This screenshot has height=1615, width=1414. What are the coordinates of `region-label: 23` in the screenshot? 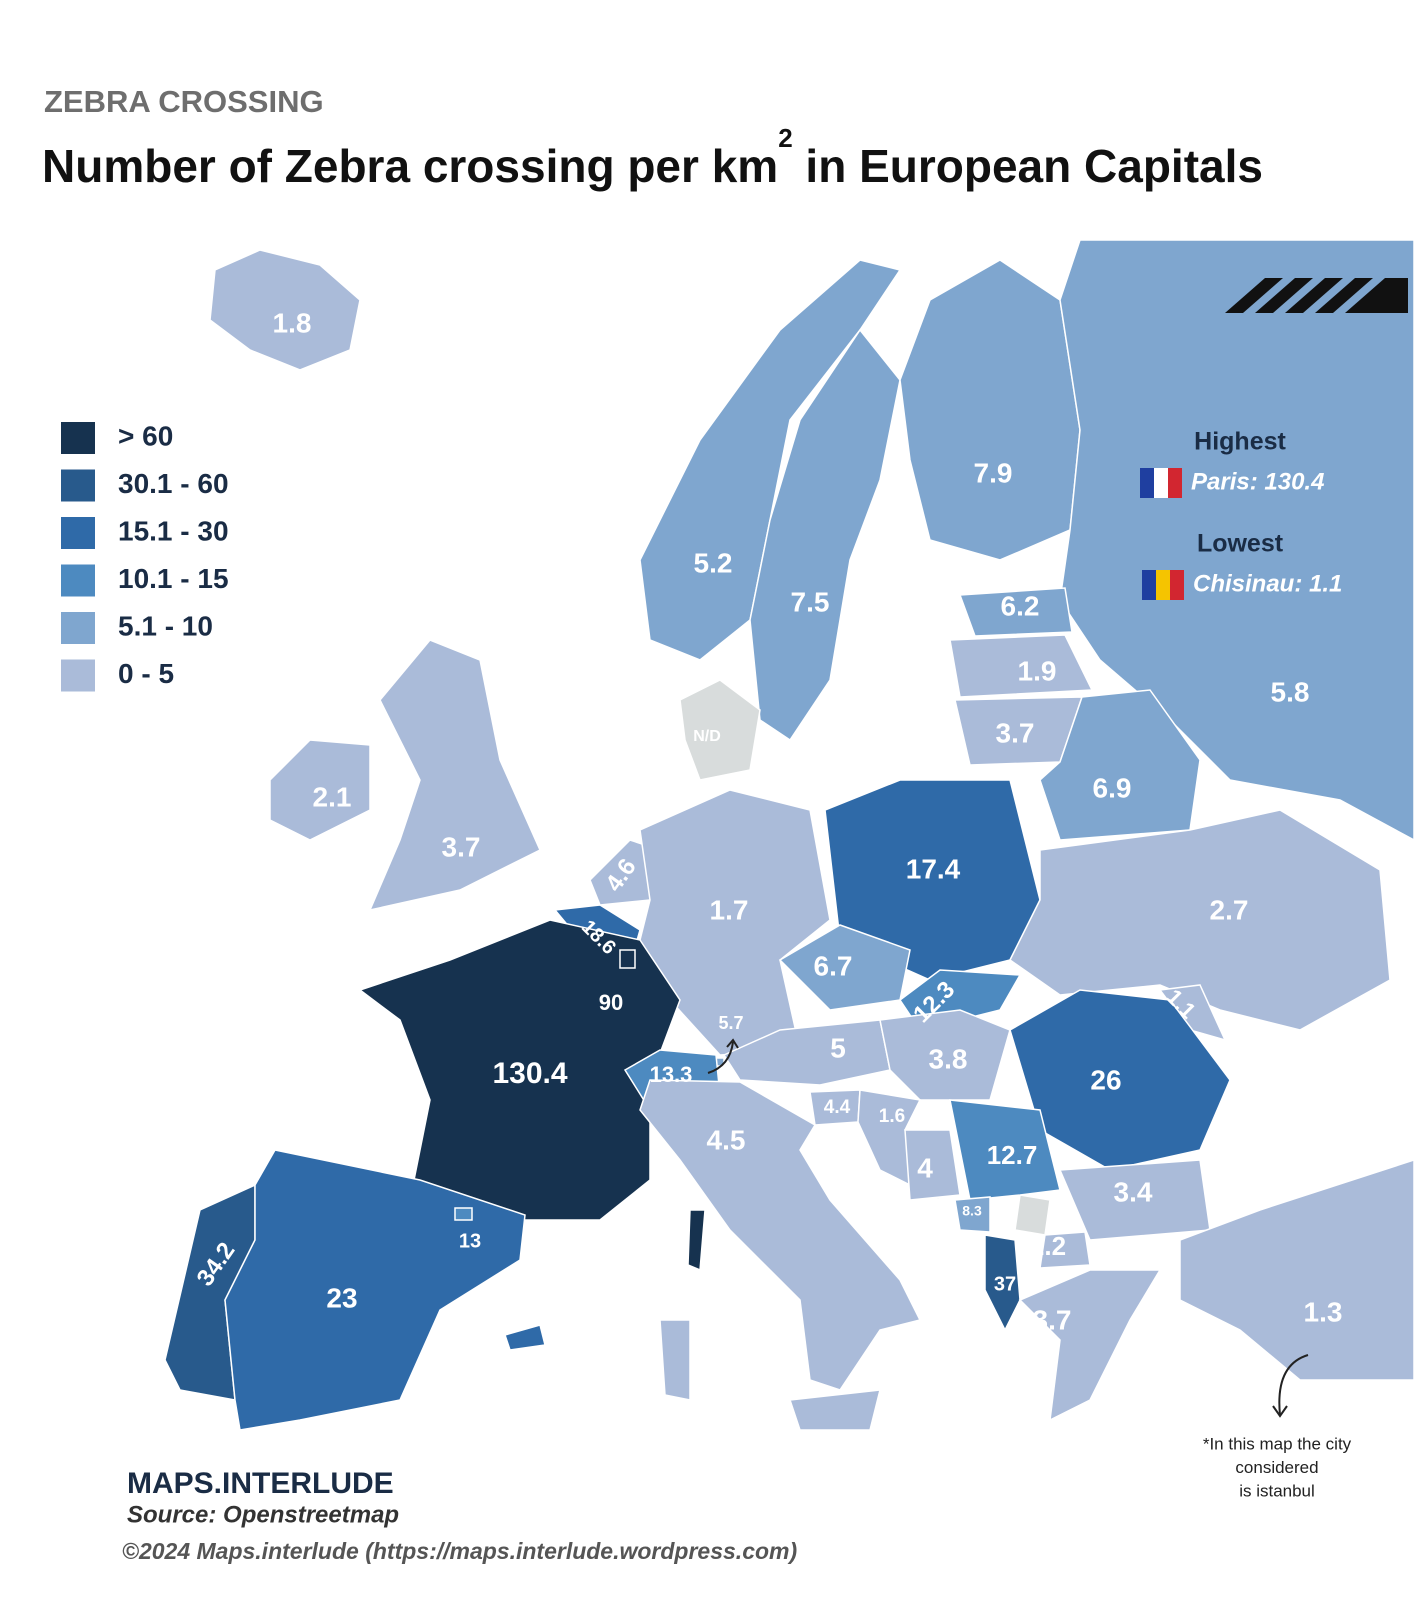 It's located at (341, 1297).